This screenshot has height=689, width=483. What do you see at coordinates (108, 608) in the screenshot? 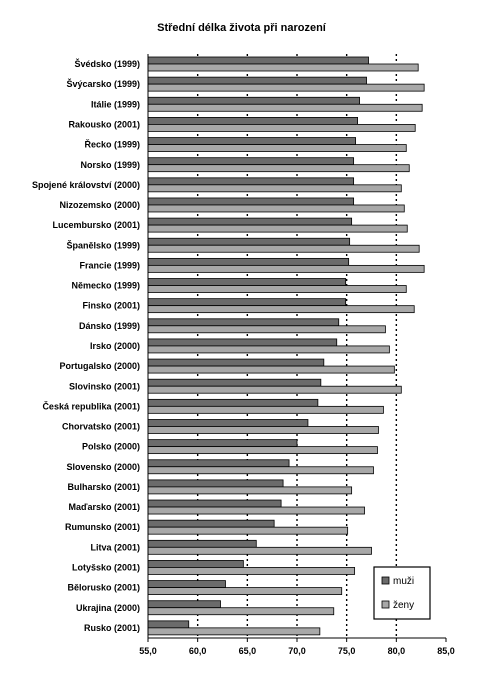
I see `category-label: Ukrajina (2000)` at bounding box center [108, 608].